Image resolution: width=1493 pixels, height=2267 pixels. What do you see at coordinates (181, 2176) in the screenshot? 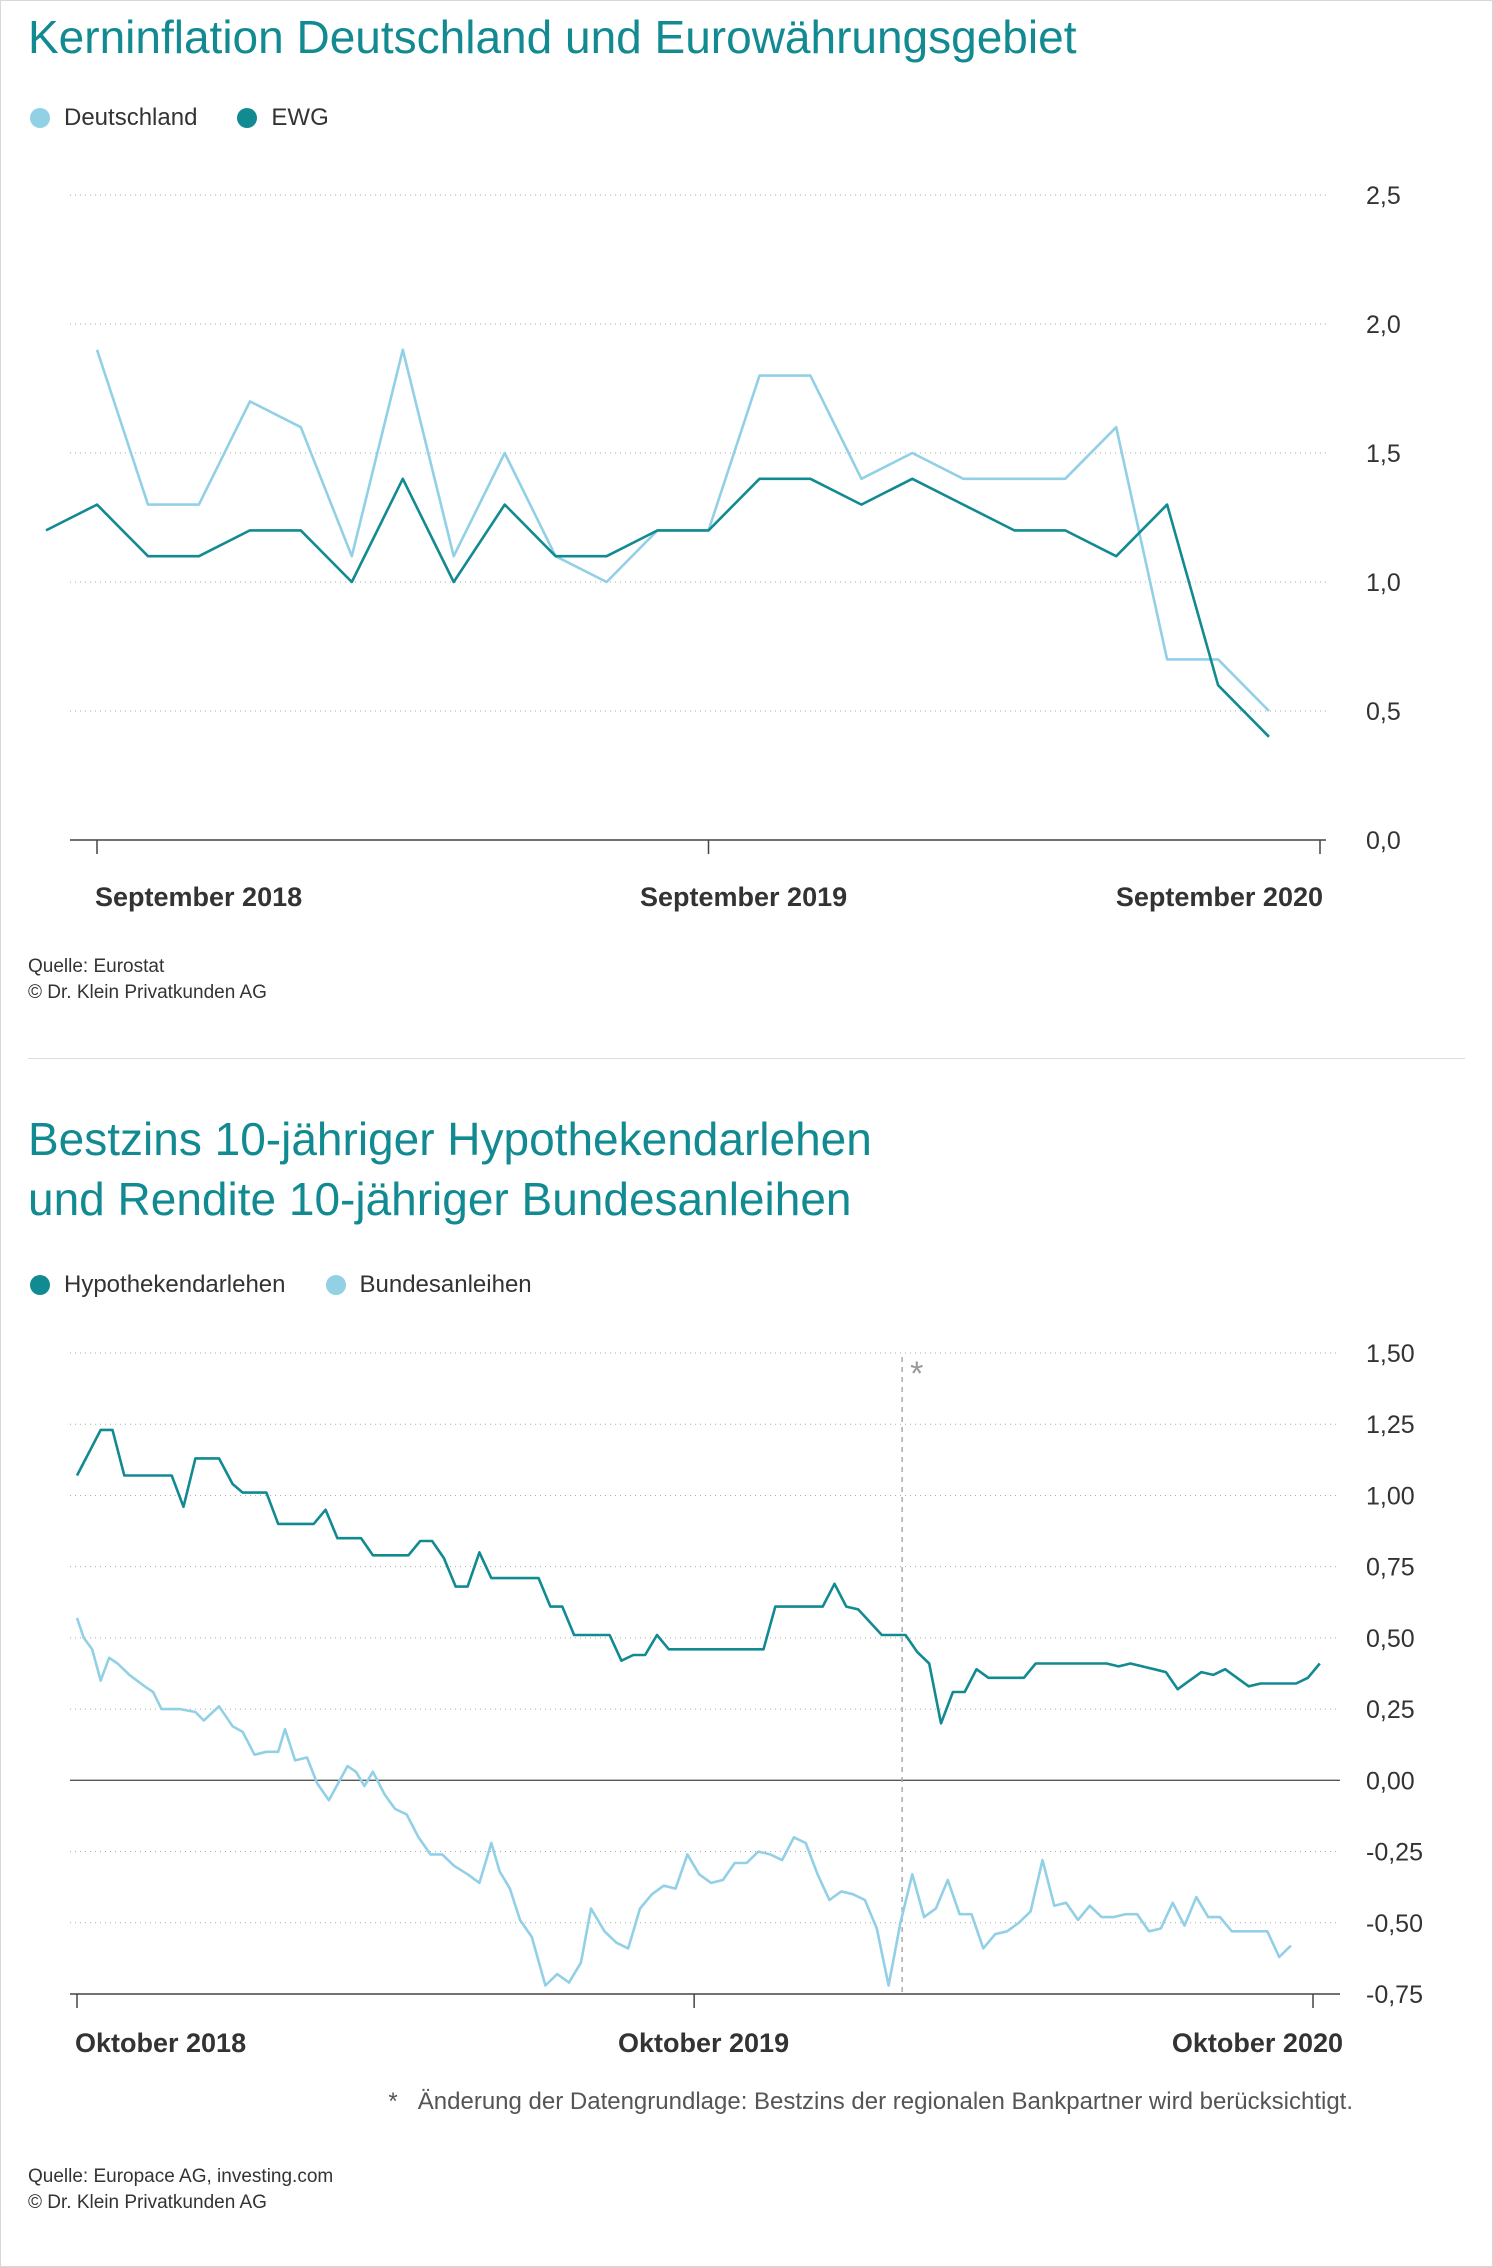
I see `chart2-source-line: Quelle: Europace AG, investing.com` at bounding box center [181, 2176].